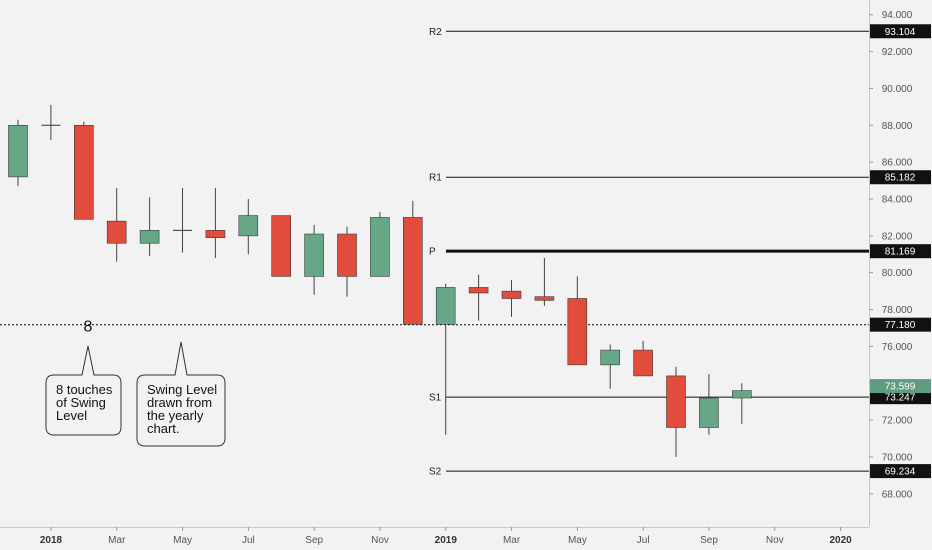 The height and width of the screenshot is (550, 932). What do you see at coordinates (897, 200) in the screenshot?
I see `y-tick-label: 84.000` at bounding box center [897, 200].